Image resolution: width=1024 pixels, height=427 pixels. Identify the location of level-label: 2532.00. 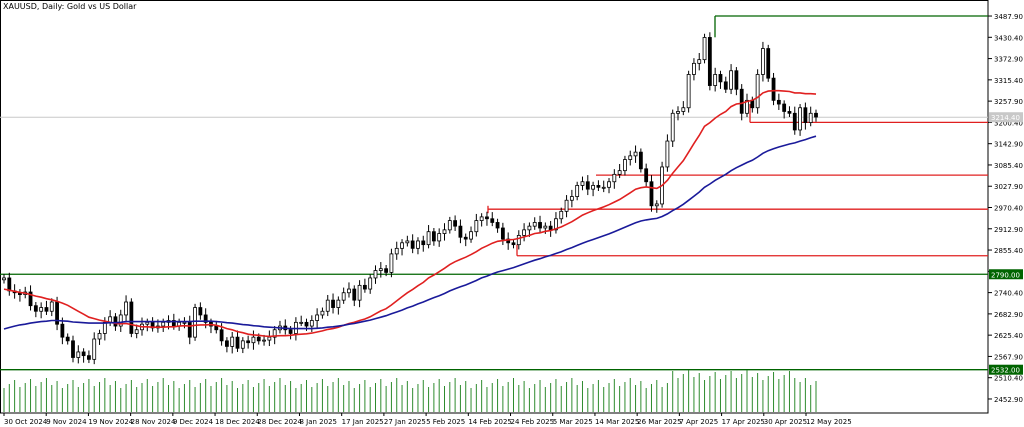
(1005, 371).